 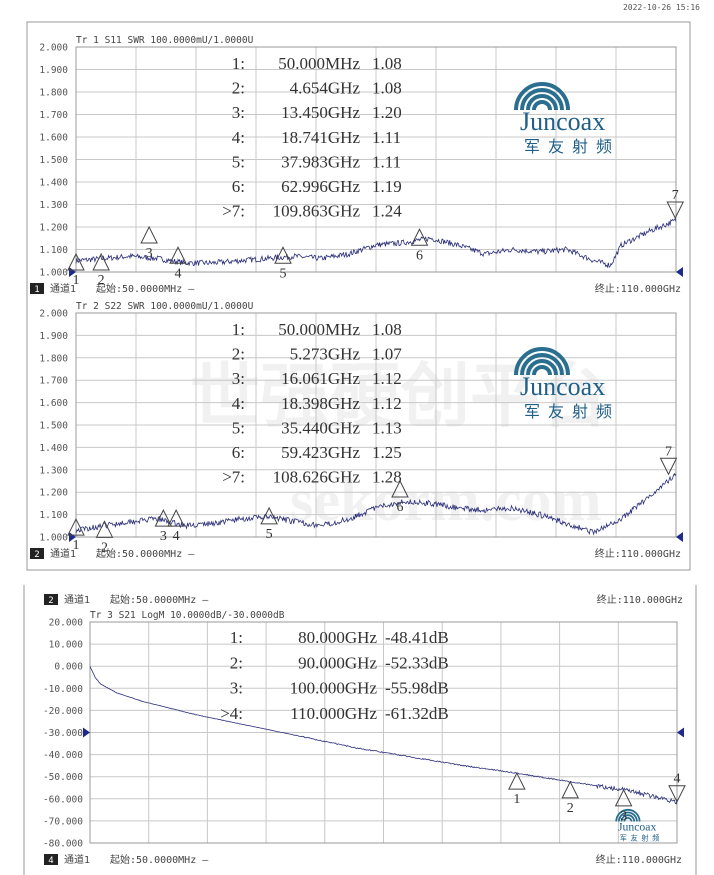 What do you see at coordinates (387, 211) in the screenshot?
I see `marker-value: 1.24` at bounding box center [387, 211].